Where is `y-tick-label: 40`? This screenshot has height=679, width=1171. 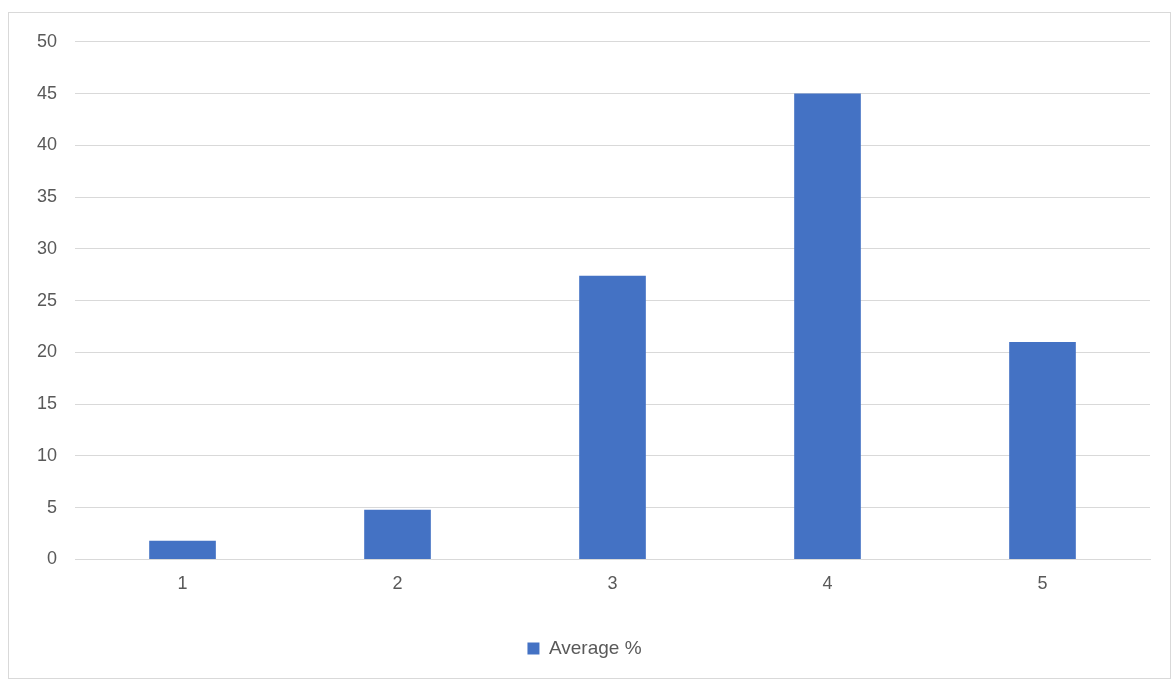
y-tick-label: 40 is located at coordinates (47, 144).